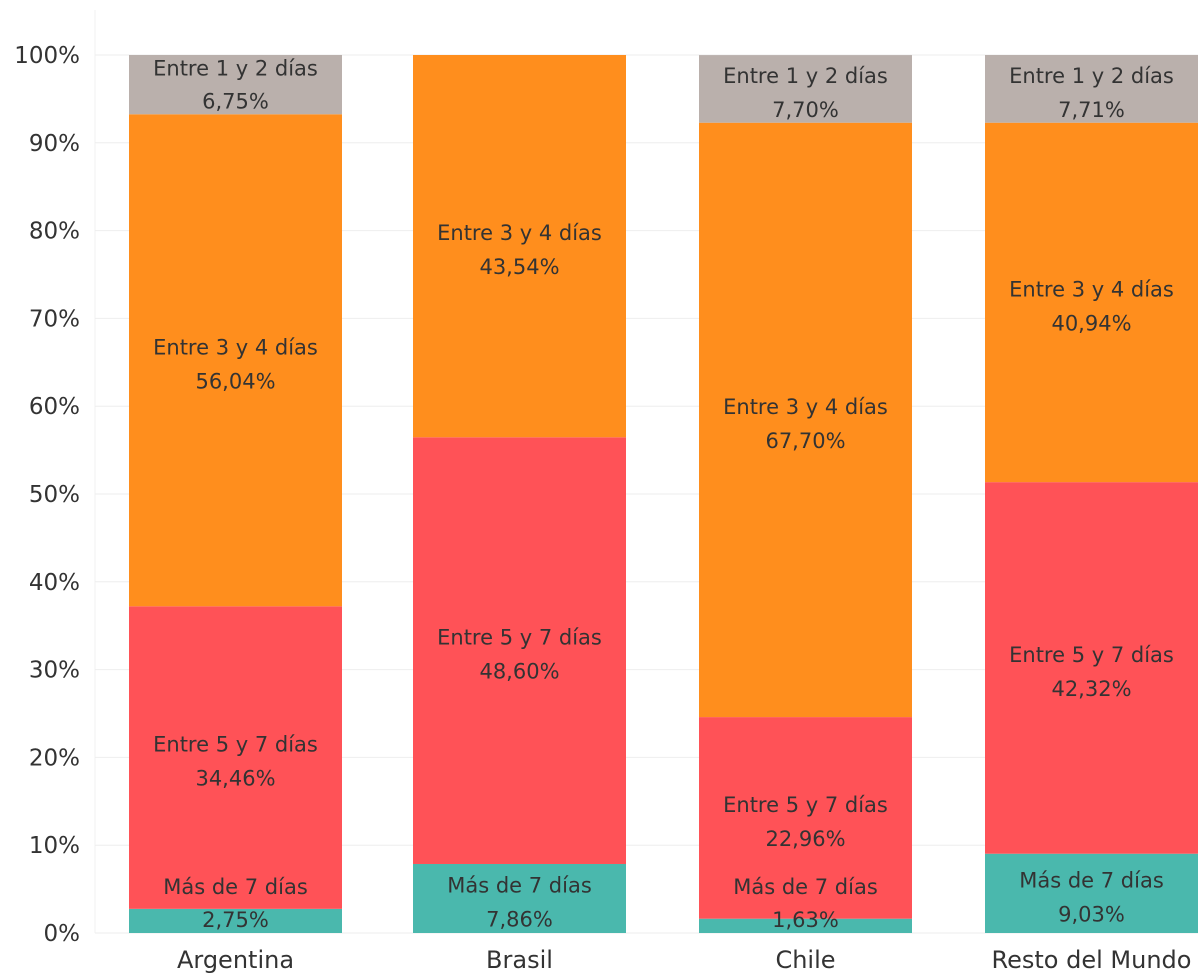 This screenshot has height=975, width=1198. What do you see at coordinates (62, 934) in the screenshot?
I see `y-tick-label: 0%` at bounding box center [62, 934].